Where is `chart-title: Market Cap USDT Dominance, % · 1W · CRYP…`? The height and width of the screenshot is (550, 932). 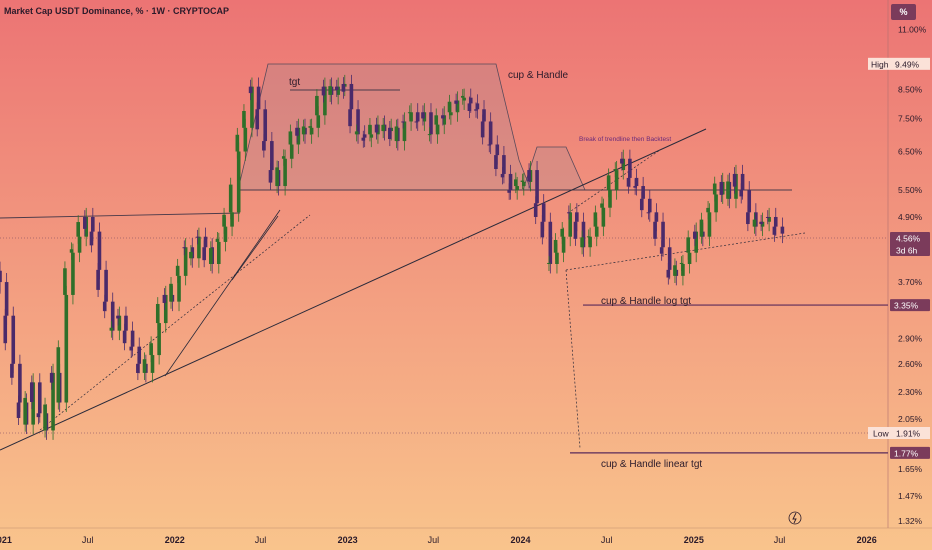
chart-title: Market Cap USDT Dominance, % · 1W · CRYP… is located at coordinates (117, 11).